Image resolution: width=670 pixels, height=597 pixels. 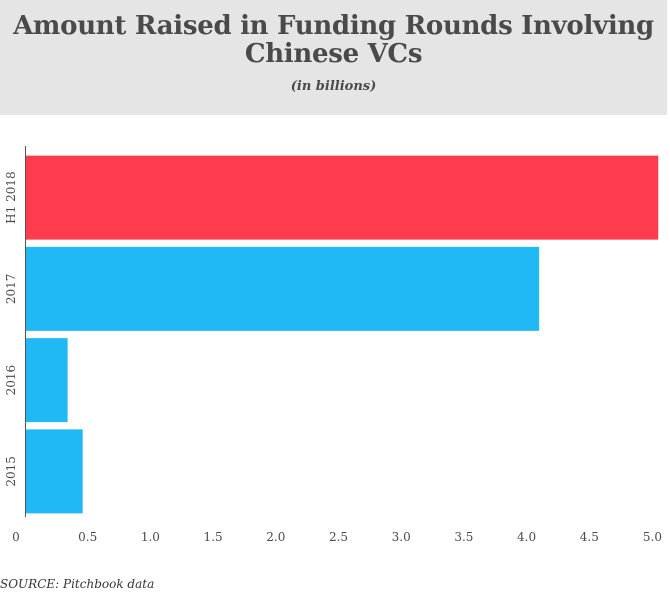 What do you see at coordinates (77, 584) in the screenshot?
I see `source-note: SOURCE: Pitchbook data` at bounding box center [77, 584].